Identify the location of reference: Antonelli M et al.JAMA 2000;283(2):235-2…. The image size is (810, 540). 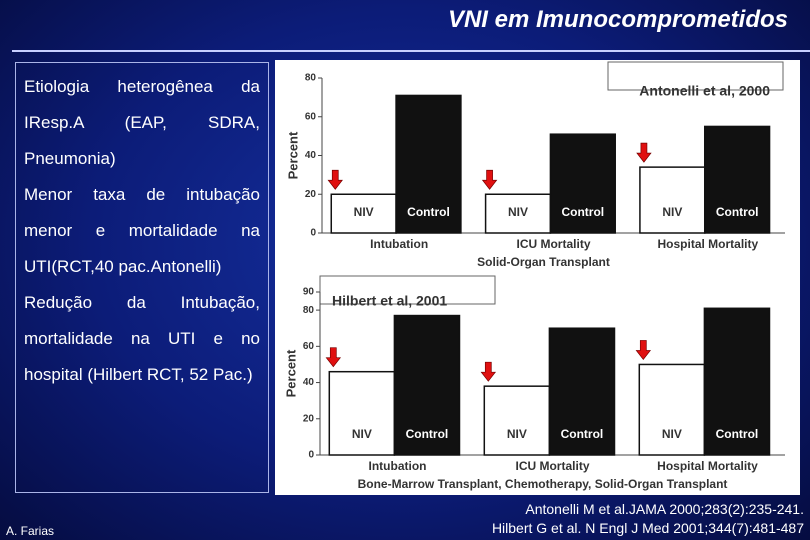
(664, 509).